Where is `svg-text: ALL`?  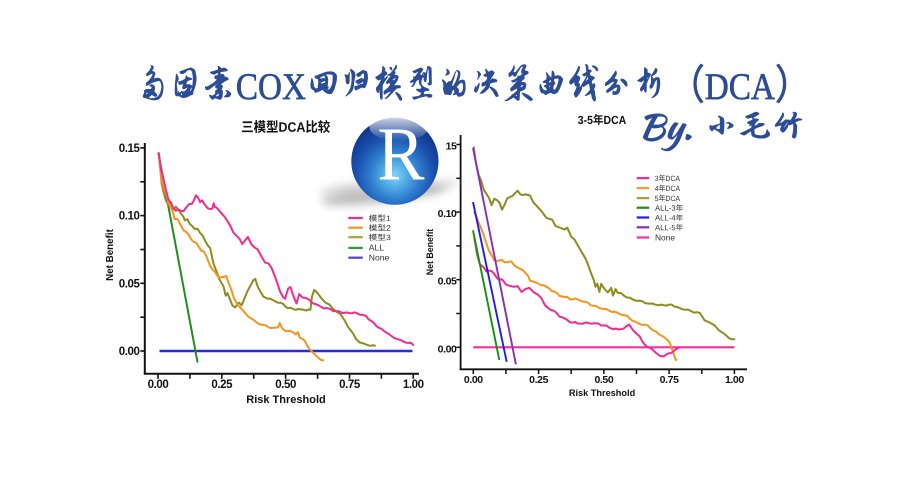
svg-text: ALL is located at coordinates (377, 248).